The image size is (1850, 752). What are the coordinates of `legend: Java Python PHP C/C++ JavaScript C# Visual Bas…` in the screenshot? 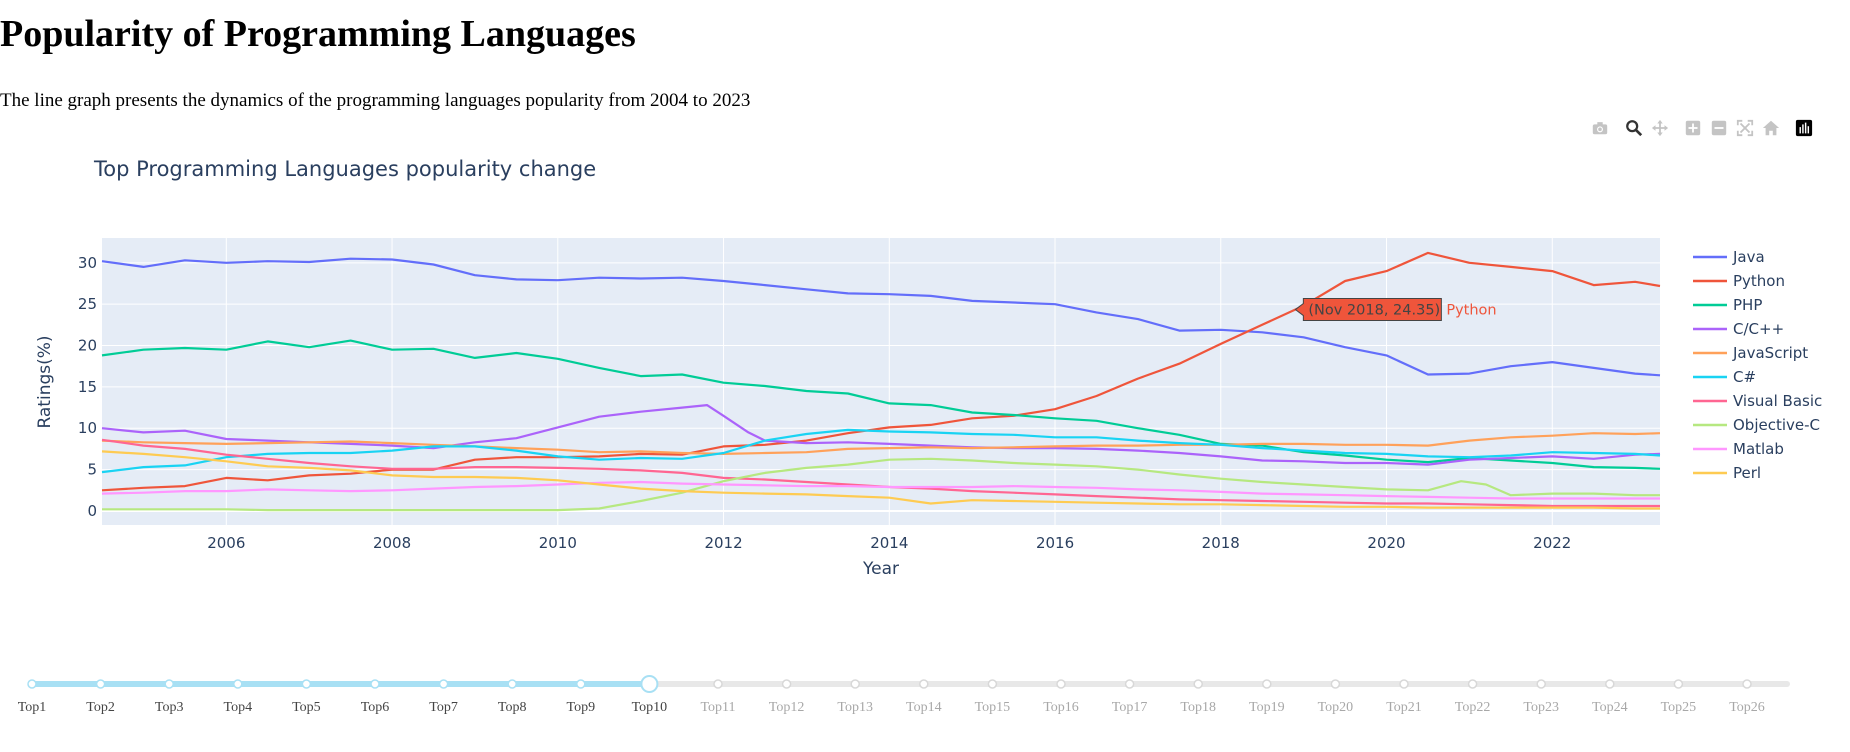 It's located at (1757, 365).